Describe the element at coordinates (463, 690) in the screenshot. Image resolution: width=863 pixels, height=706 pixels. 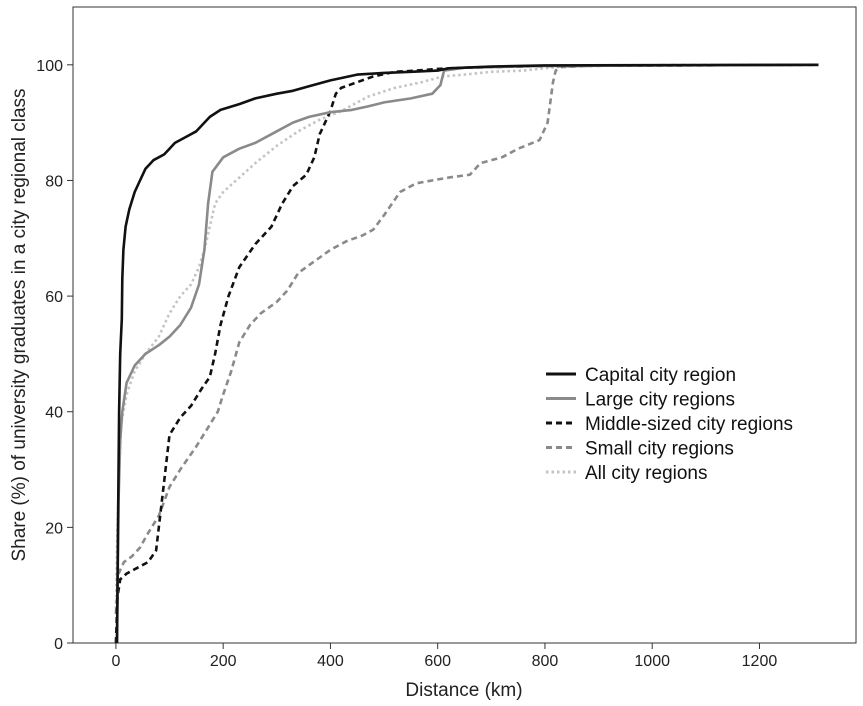
I see `x-axis-title: Distance (km)` at that location.